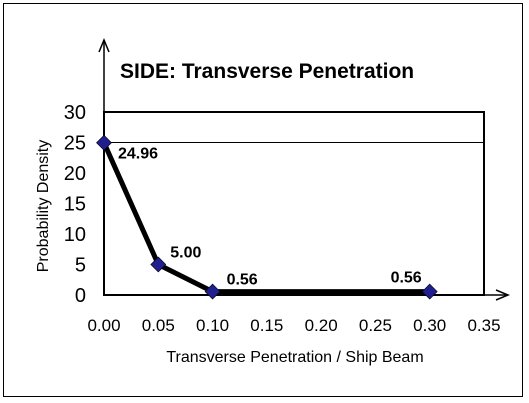 This screenshot has height=403, width=529. What do you see at coordinates (293, 325) in the screenshot?
I see `x-tick-labels: 0.00 0.05 0.10 0.15 0.20 0.25 0.30 0.35` at bounding box center [293, 325].